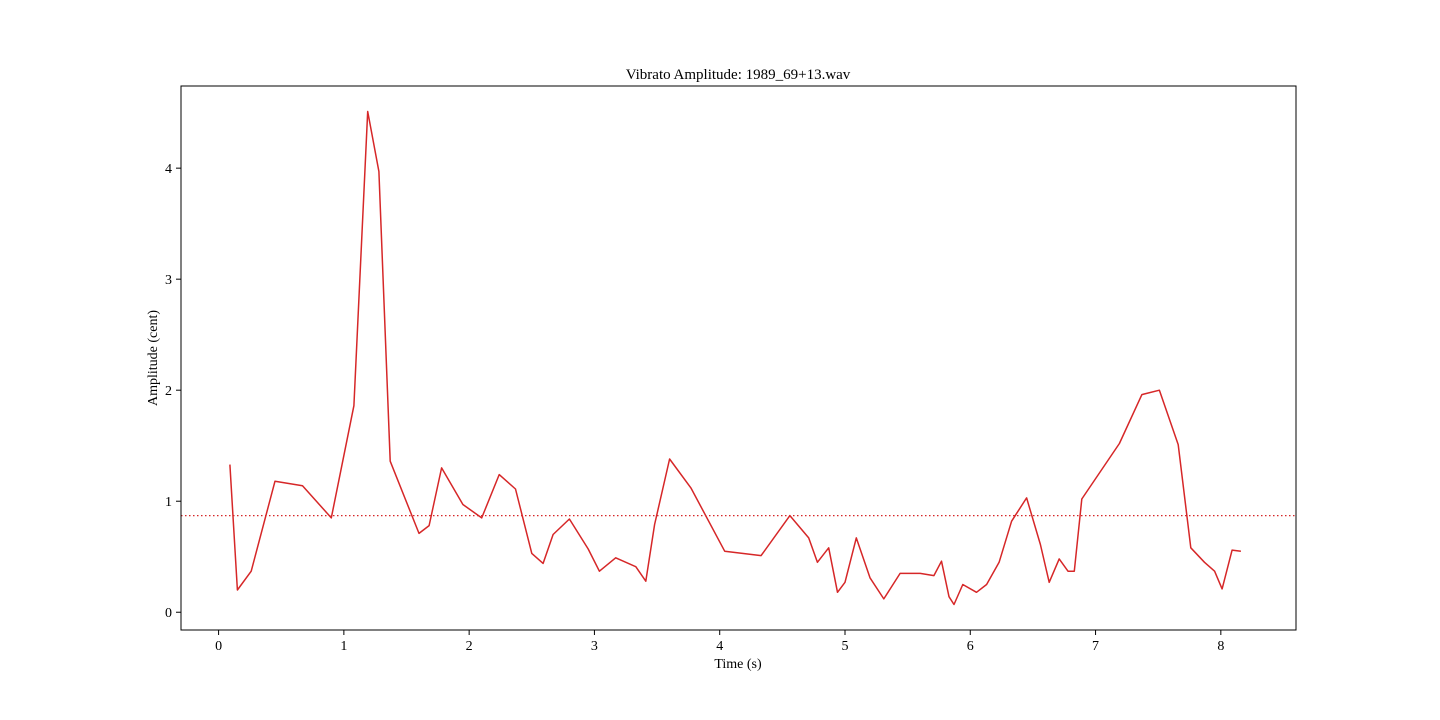 This screenshot has height=720, width=1440. What do you see at coordinates (844, 646) in the screenshot?
I see `x-tick-label: 5` at bounding box center [844, 646].